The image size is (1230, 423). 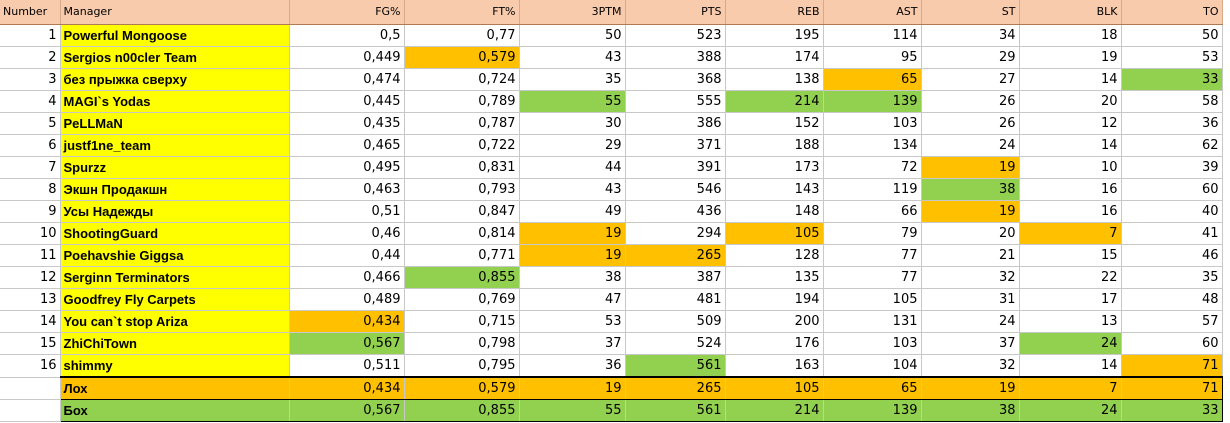 I want to click on summary-label-cell: Бох, so click(x=174, y=410).